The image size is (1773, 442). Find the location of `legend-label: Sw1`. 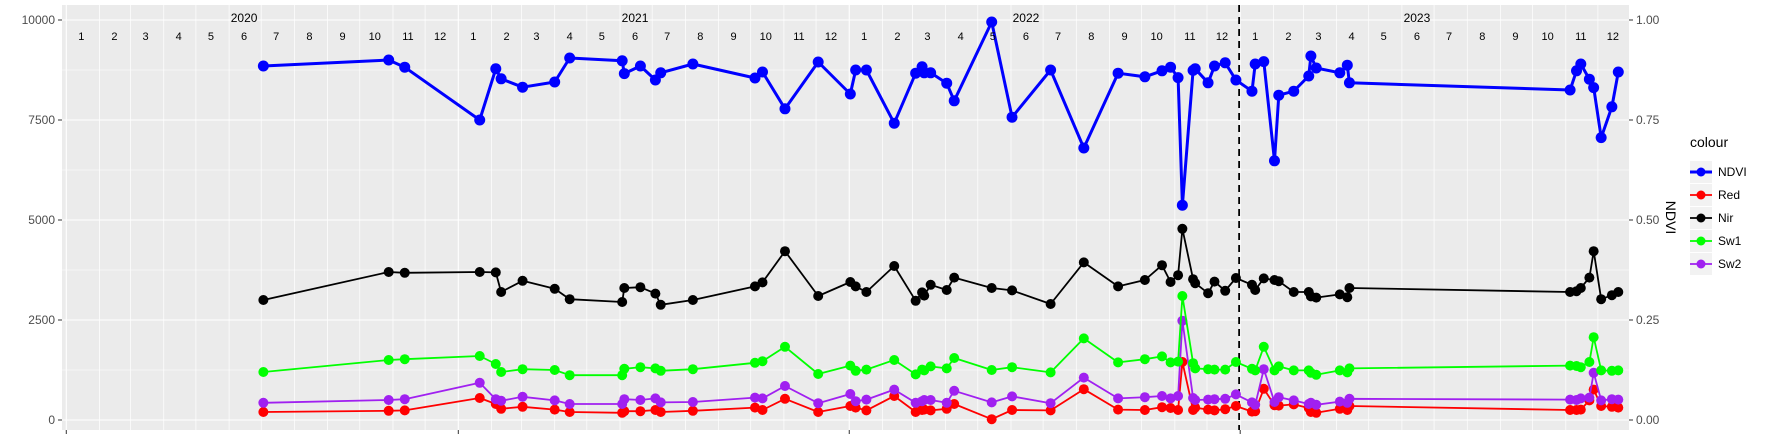

legend-label: Sw1 is located at coordinates (1730, 241).